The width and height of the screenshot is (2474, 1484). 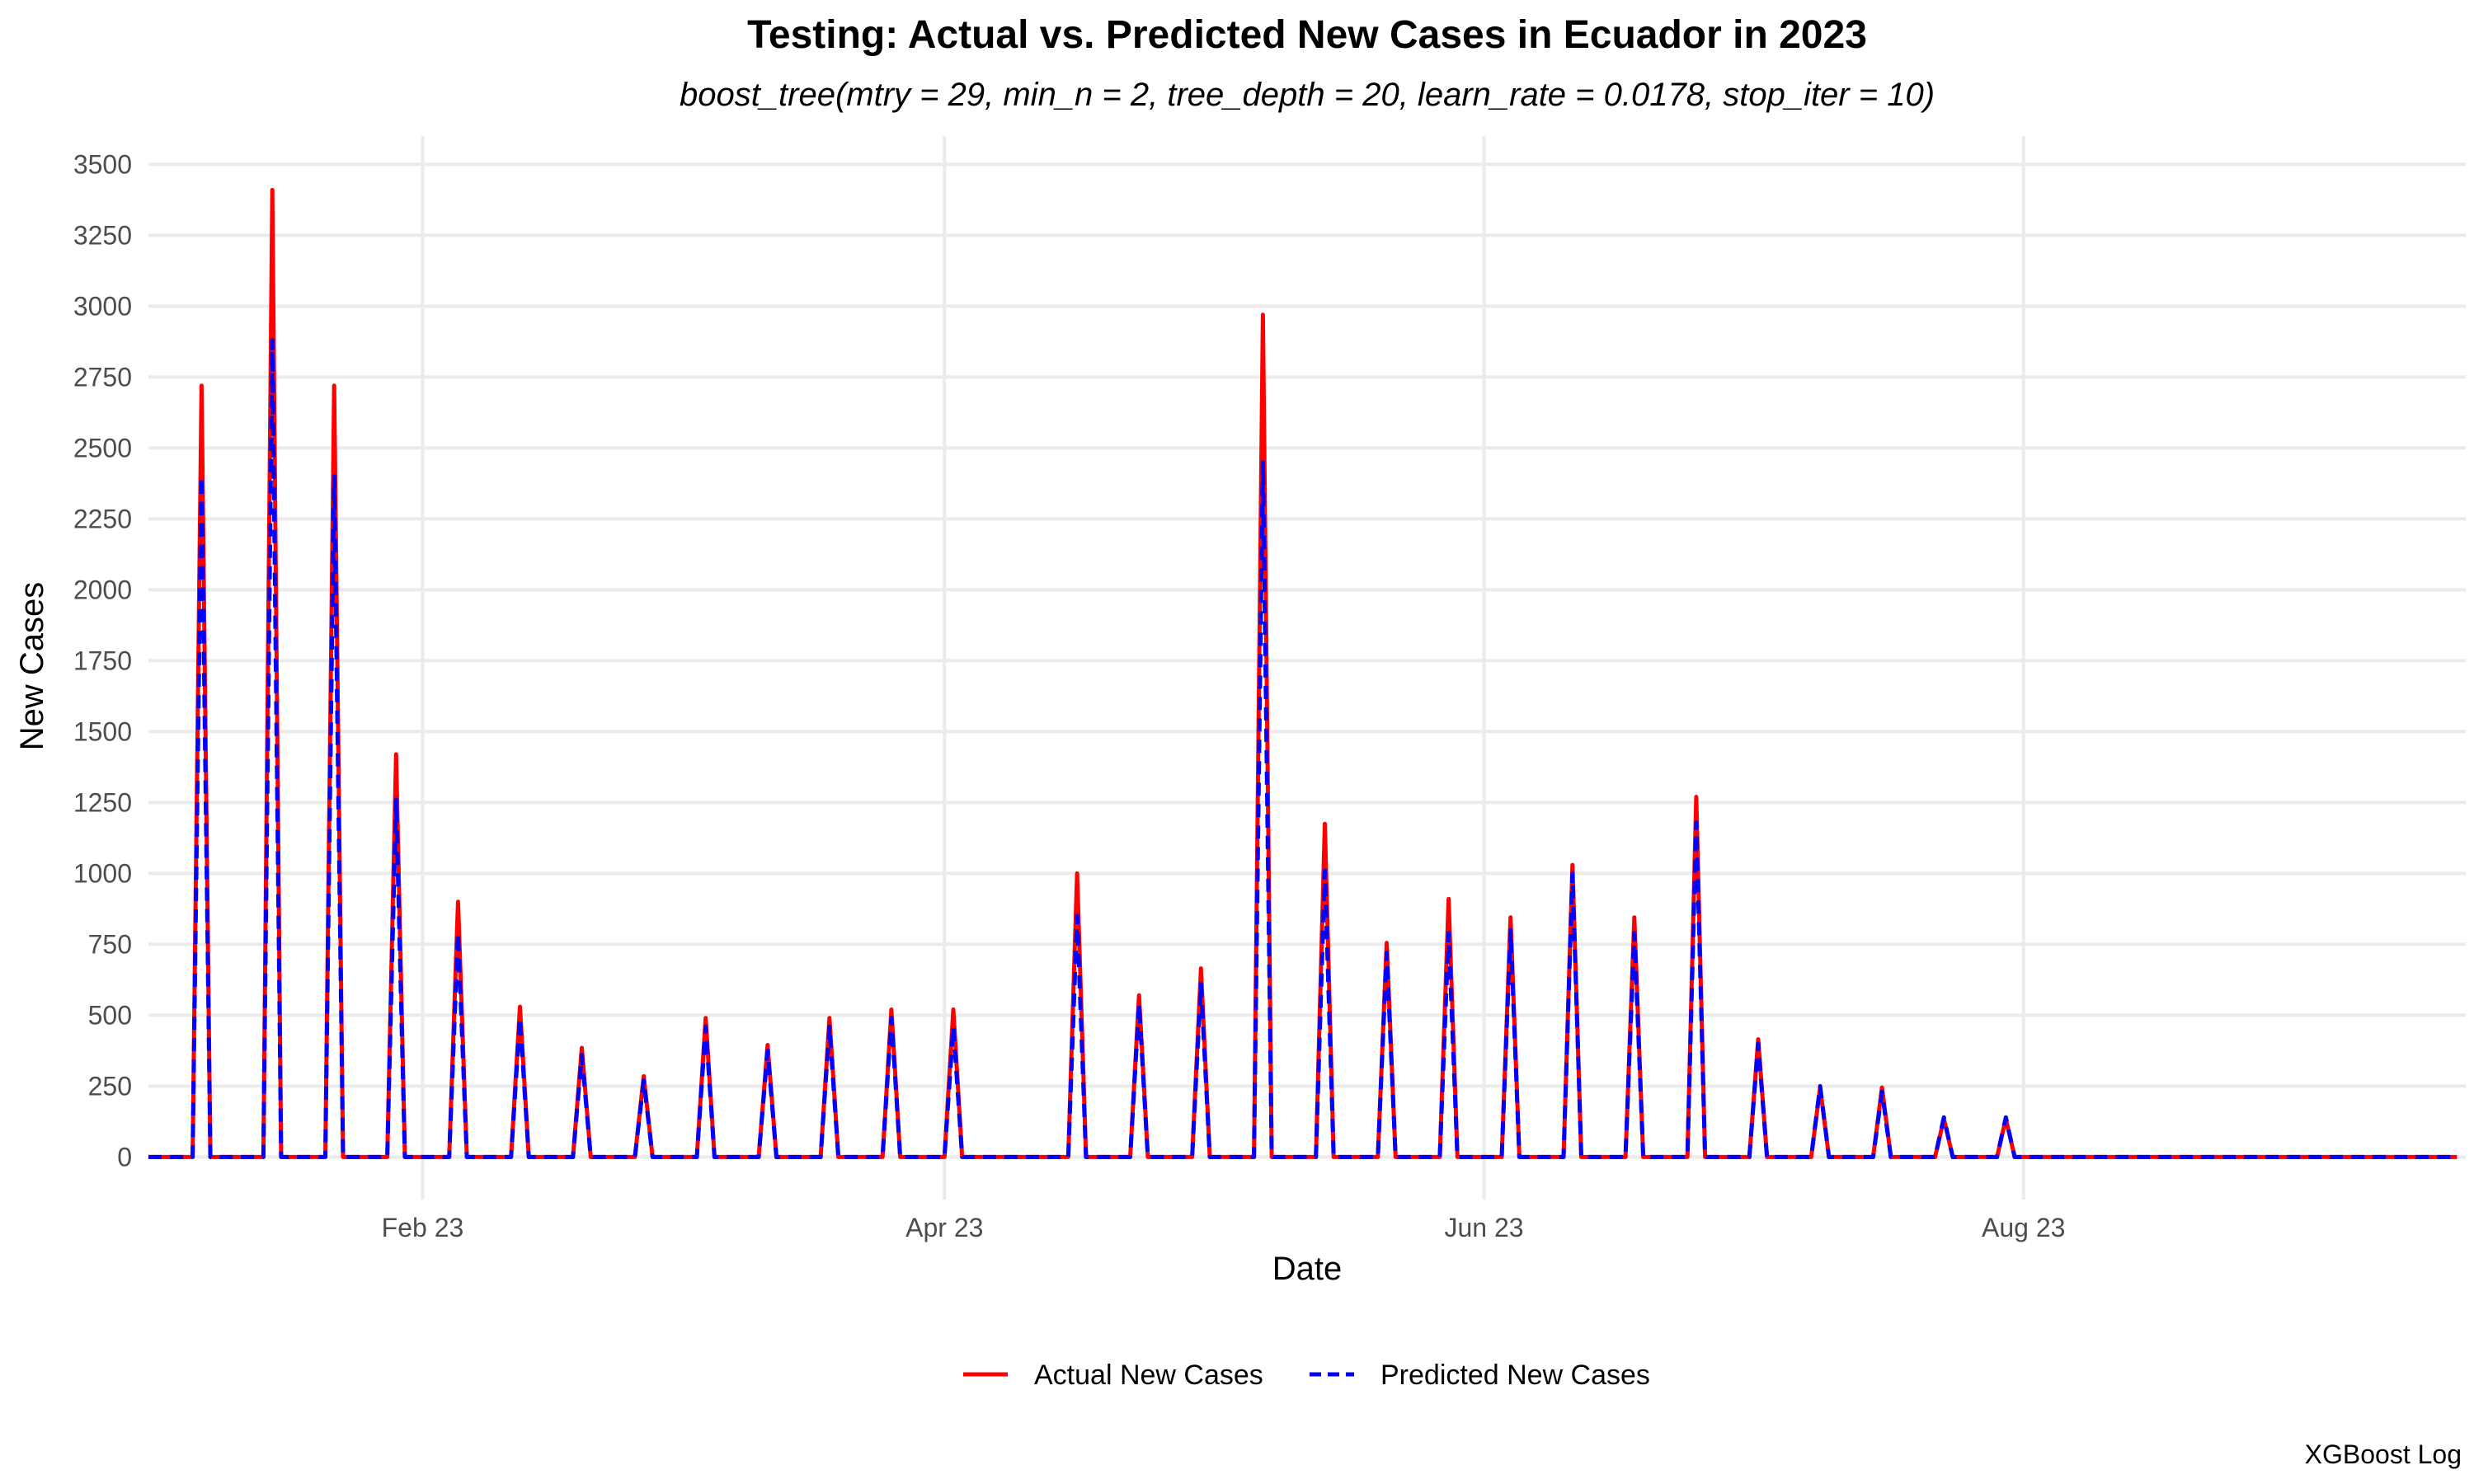 I want to click on y-tick-label: 1250, so click(x=102, y=802).